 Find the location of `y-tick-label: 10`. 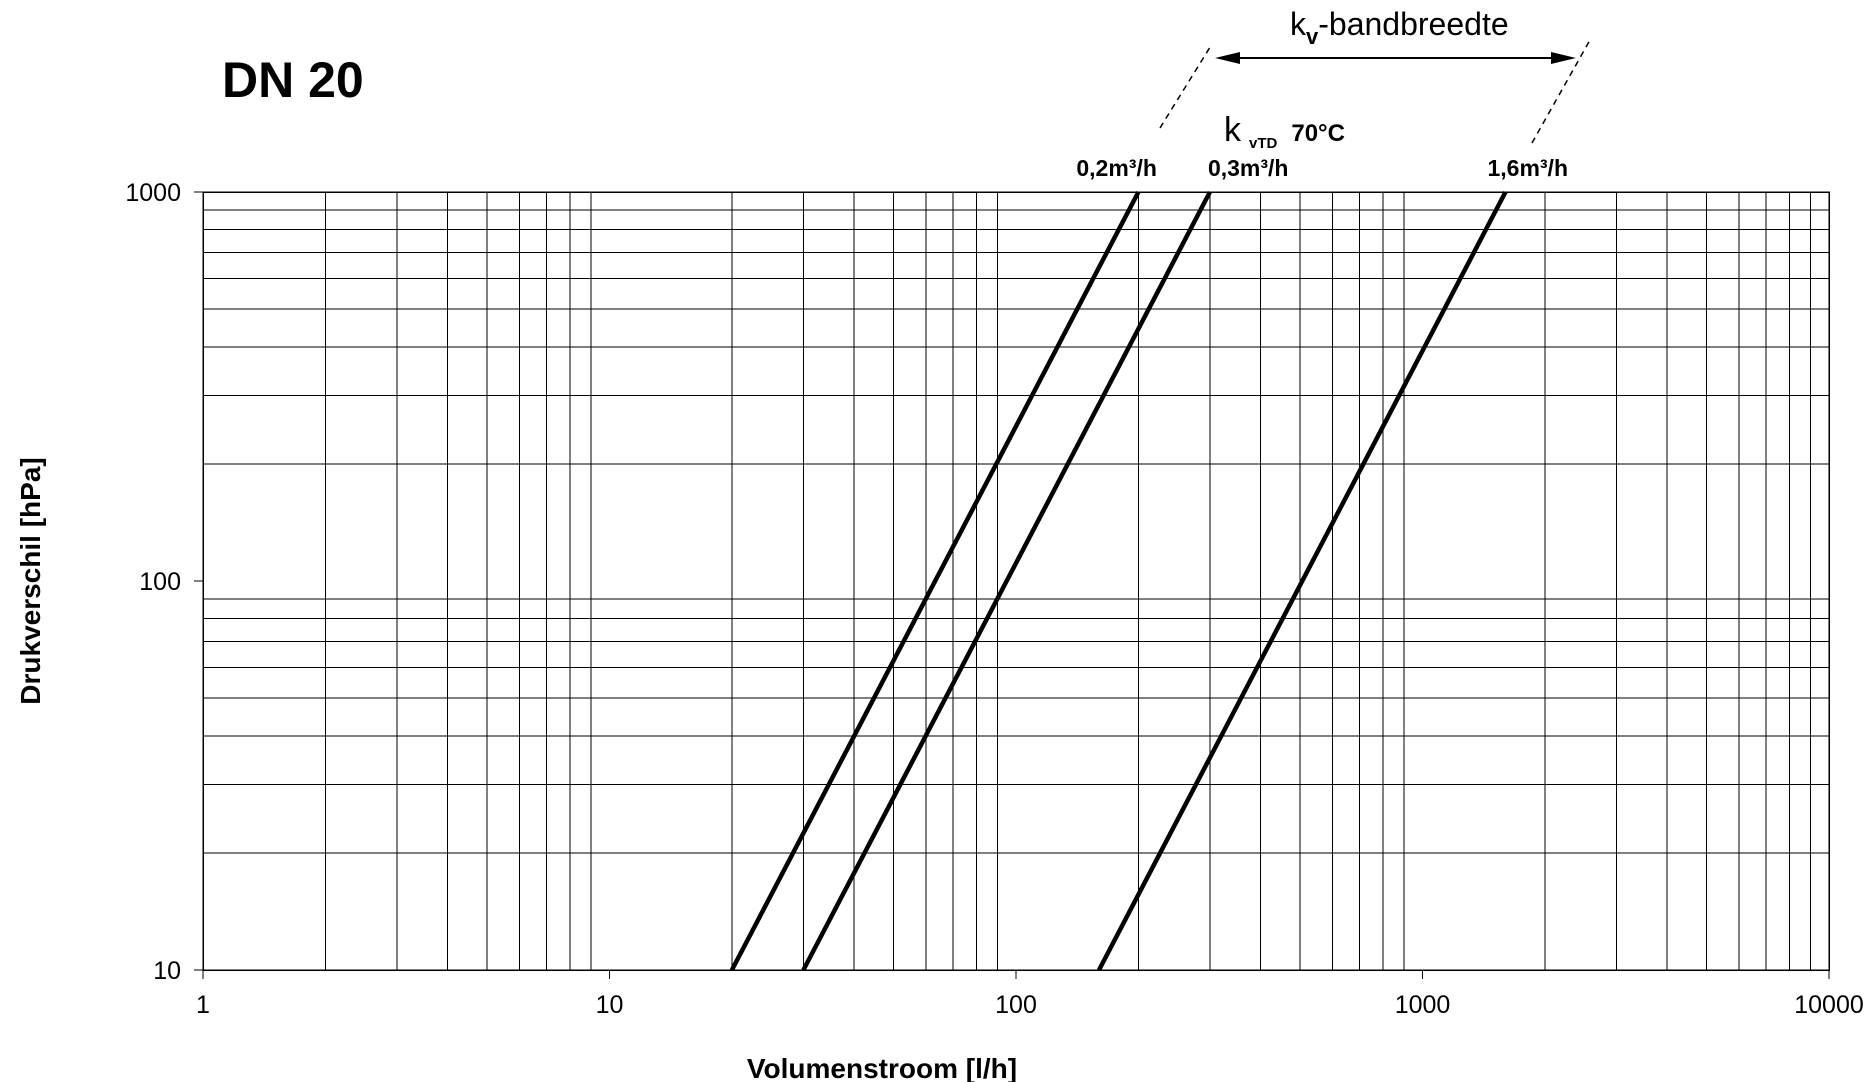

y-tick-label: 10 is located at coordinates (167, 971).